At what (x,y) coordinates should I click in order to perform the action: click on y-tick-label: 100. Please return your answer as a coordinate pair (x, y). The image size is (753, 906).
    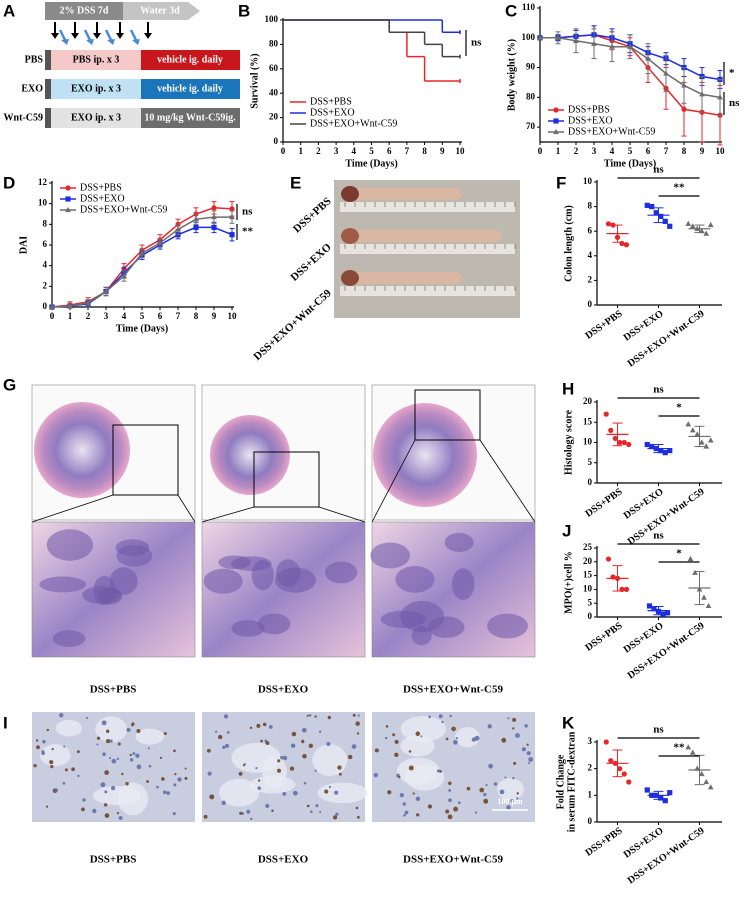
    Looking at the image, I should click on (529, 37).